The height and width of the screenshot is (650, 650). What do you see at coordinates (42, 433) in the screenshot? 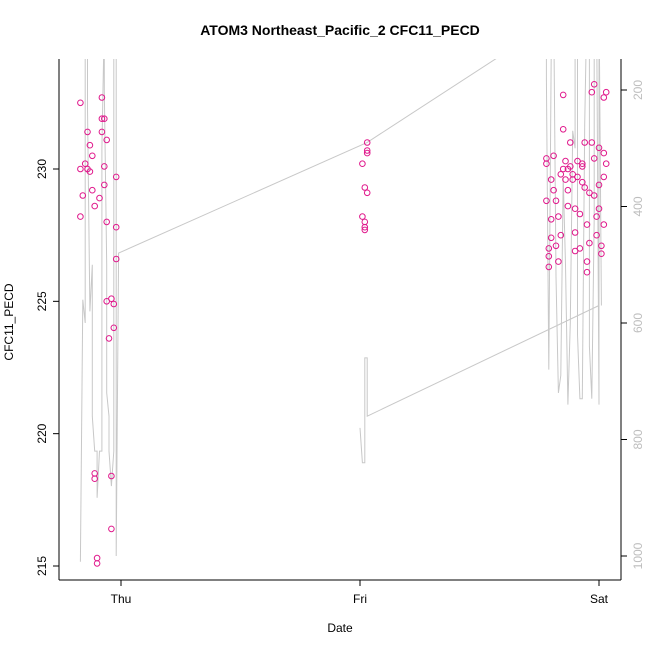
I see `y-tick-label: 220` at bounding box center [42, 433].